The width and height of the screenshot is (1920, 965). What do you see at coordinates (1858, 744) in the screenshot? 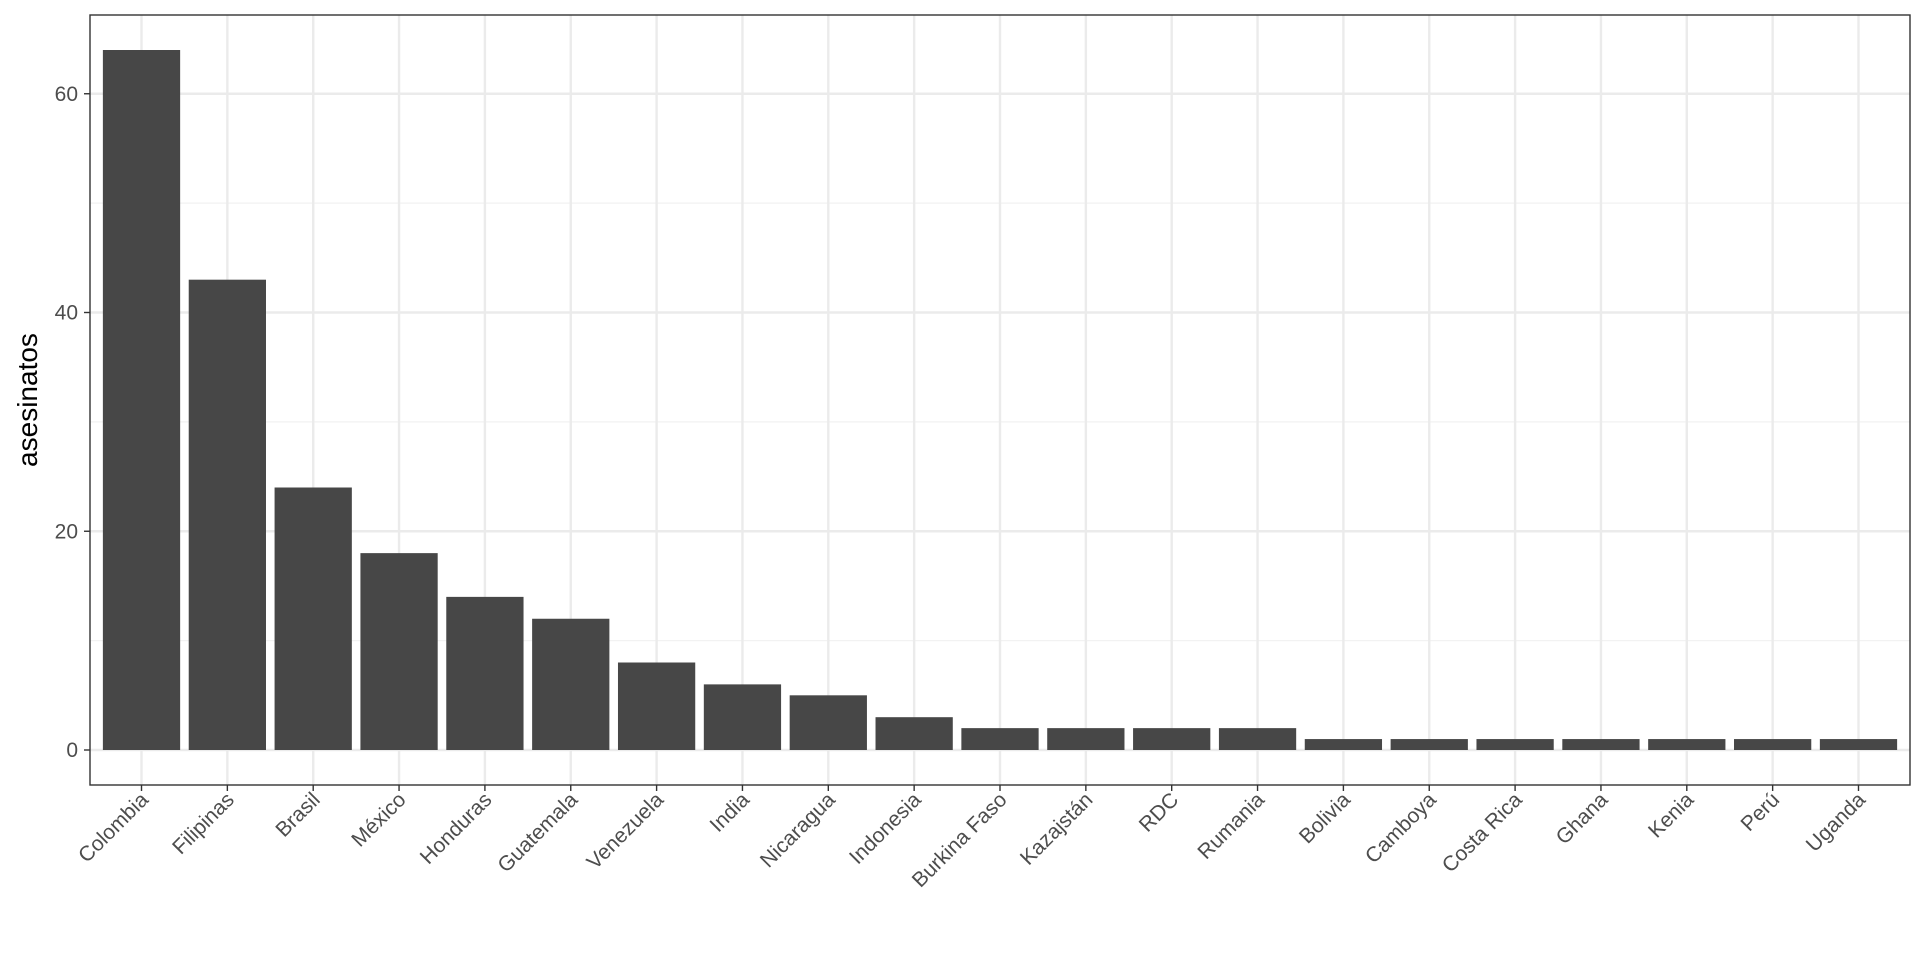
I see `bar-uganda` at bounding box center [1858, 744].